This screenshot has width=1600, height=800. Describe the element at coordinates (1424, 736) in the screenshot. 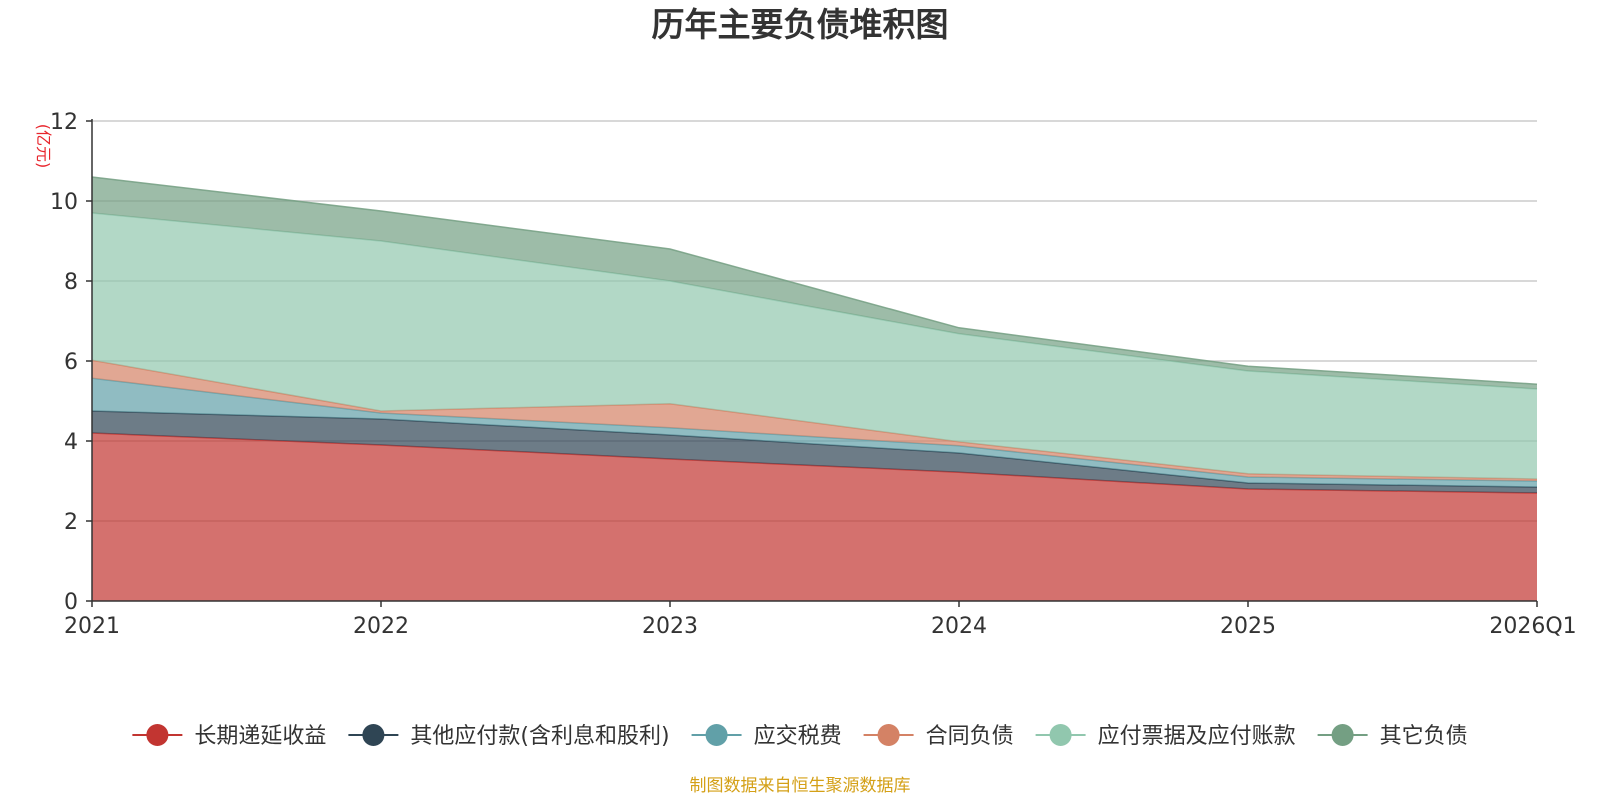

I see `legend-label: 其它负债` at that location.